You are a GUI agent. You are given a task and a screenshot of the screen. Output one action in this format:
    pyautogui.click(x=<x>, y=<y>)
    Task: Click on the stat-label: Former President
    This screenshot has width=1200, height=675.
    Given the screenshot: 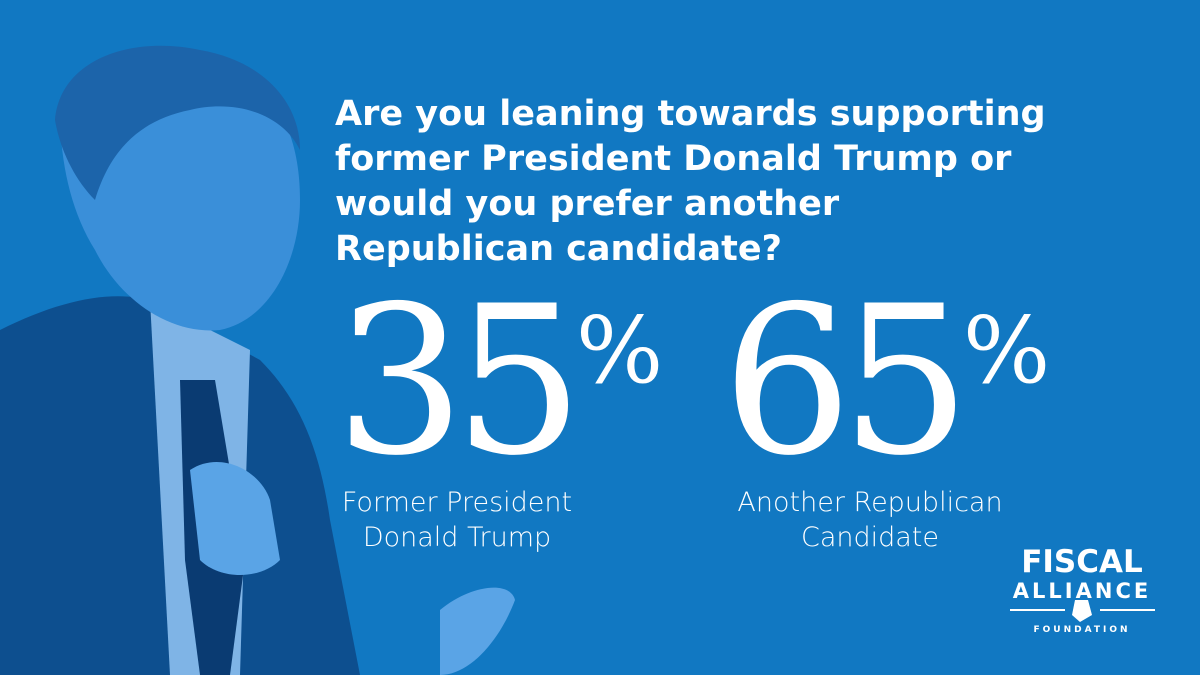 What is the action you would take?
    pyautogui.click(x=457, y=502)
    